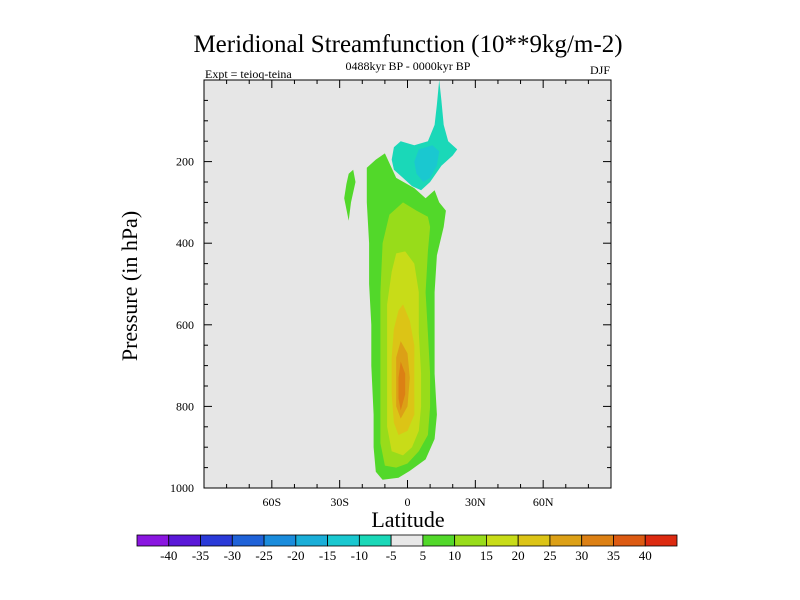 The width and height of the screenshot is (800, 600). What do you see at coordinates (185, 243) in the screenshot?
I see `y-tick-label: 400` at bounding box center [185, 243].